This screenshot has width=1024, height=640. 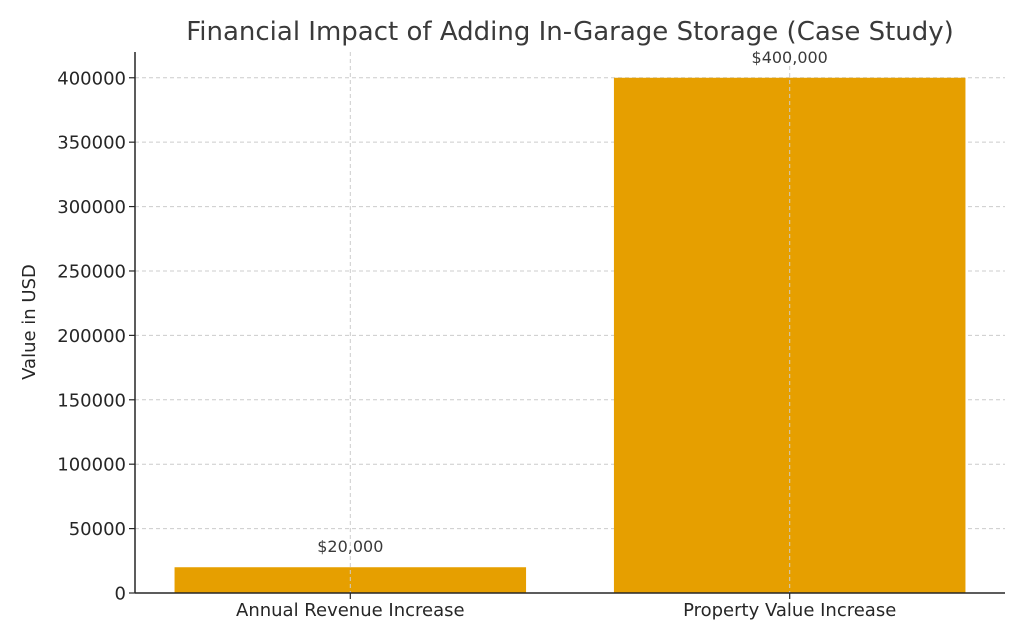 What do you see at coordinates (91, 78) in the screenshot?
I see `y-tick-label: 400000` at bounding box center [91, 78].